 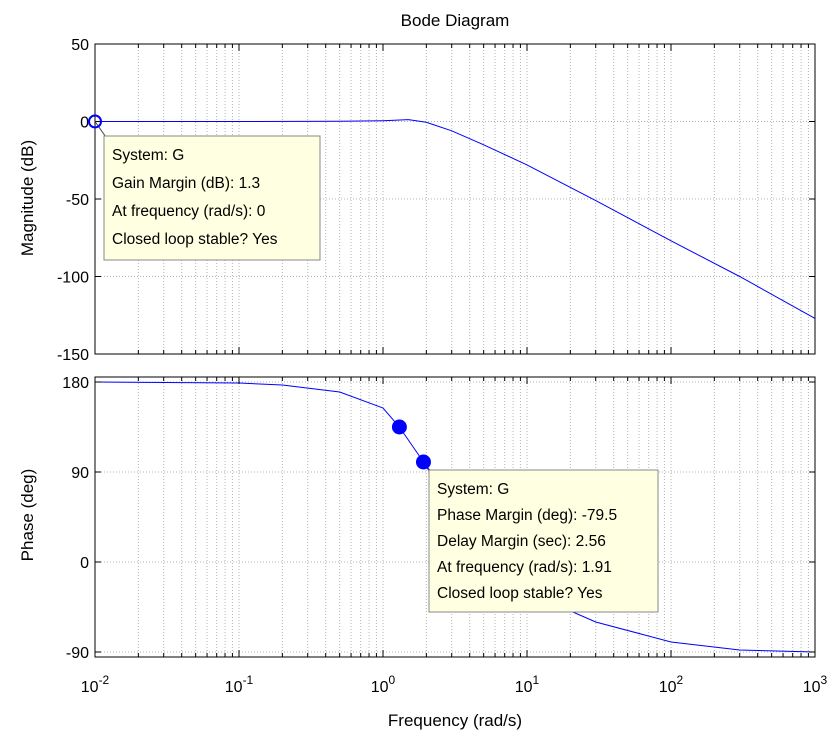 What do you see at coordinates (189, 211) in the screenshot?
I see `gain-margin-tooltip-line: At frequency (rad/s): 0` at bounding box center [189, 211].